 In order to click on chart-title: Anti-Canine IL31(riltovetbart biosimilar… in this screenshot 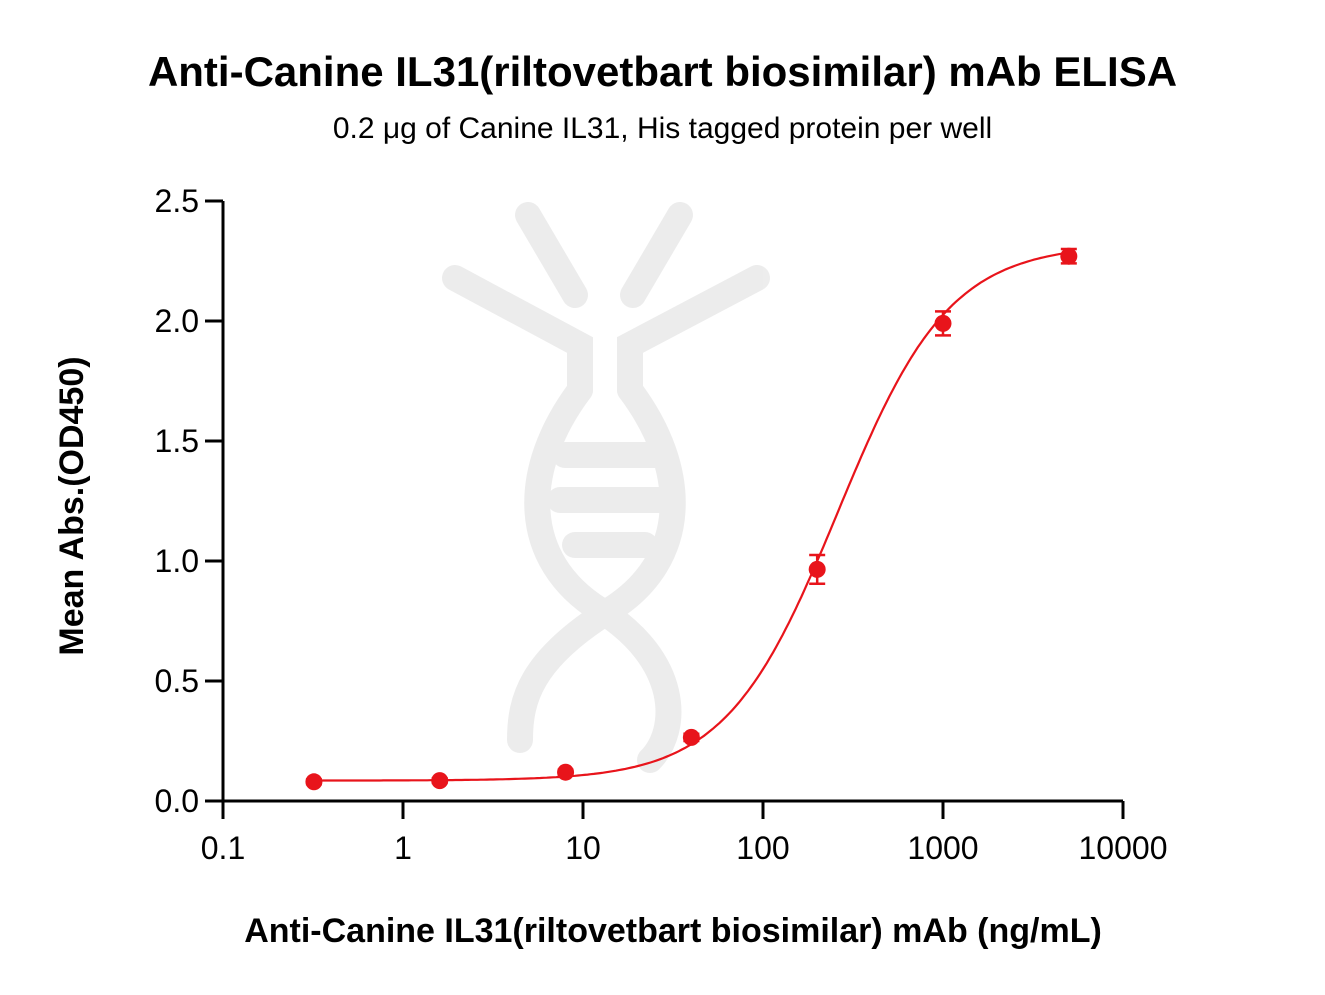, I will do `click(662, 71)`.